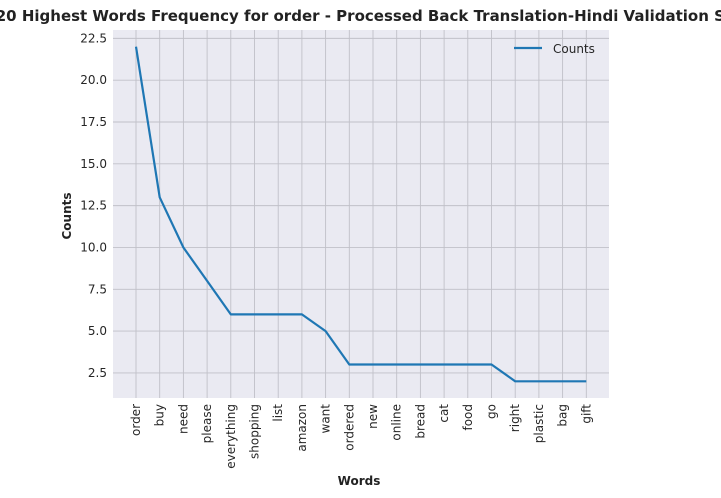 This screenshot has height=498, width=721. Describe the element at coordinates (136, 420) in the screenshot. I see `x-tick-label: order` at that location.